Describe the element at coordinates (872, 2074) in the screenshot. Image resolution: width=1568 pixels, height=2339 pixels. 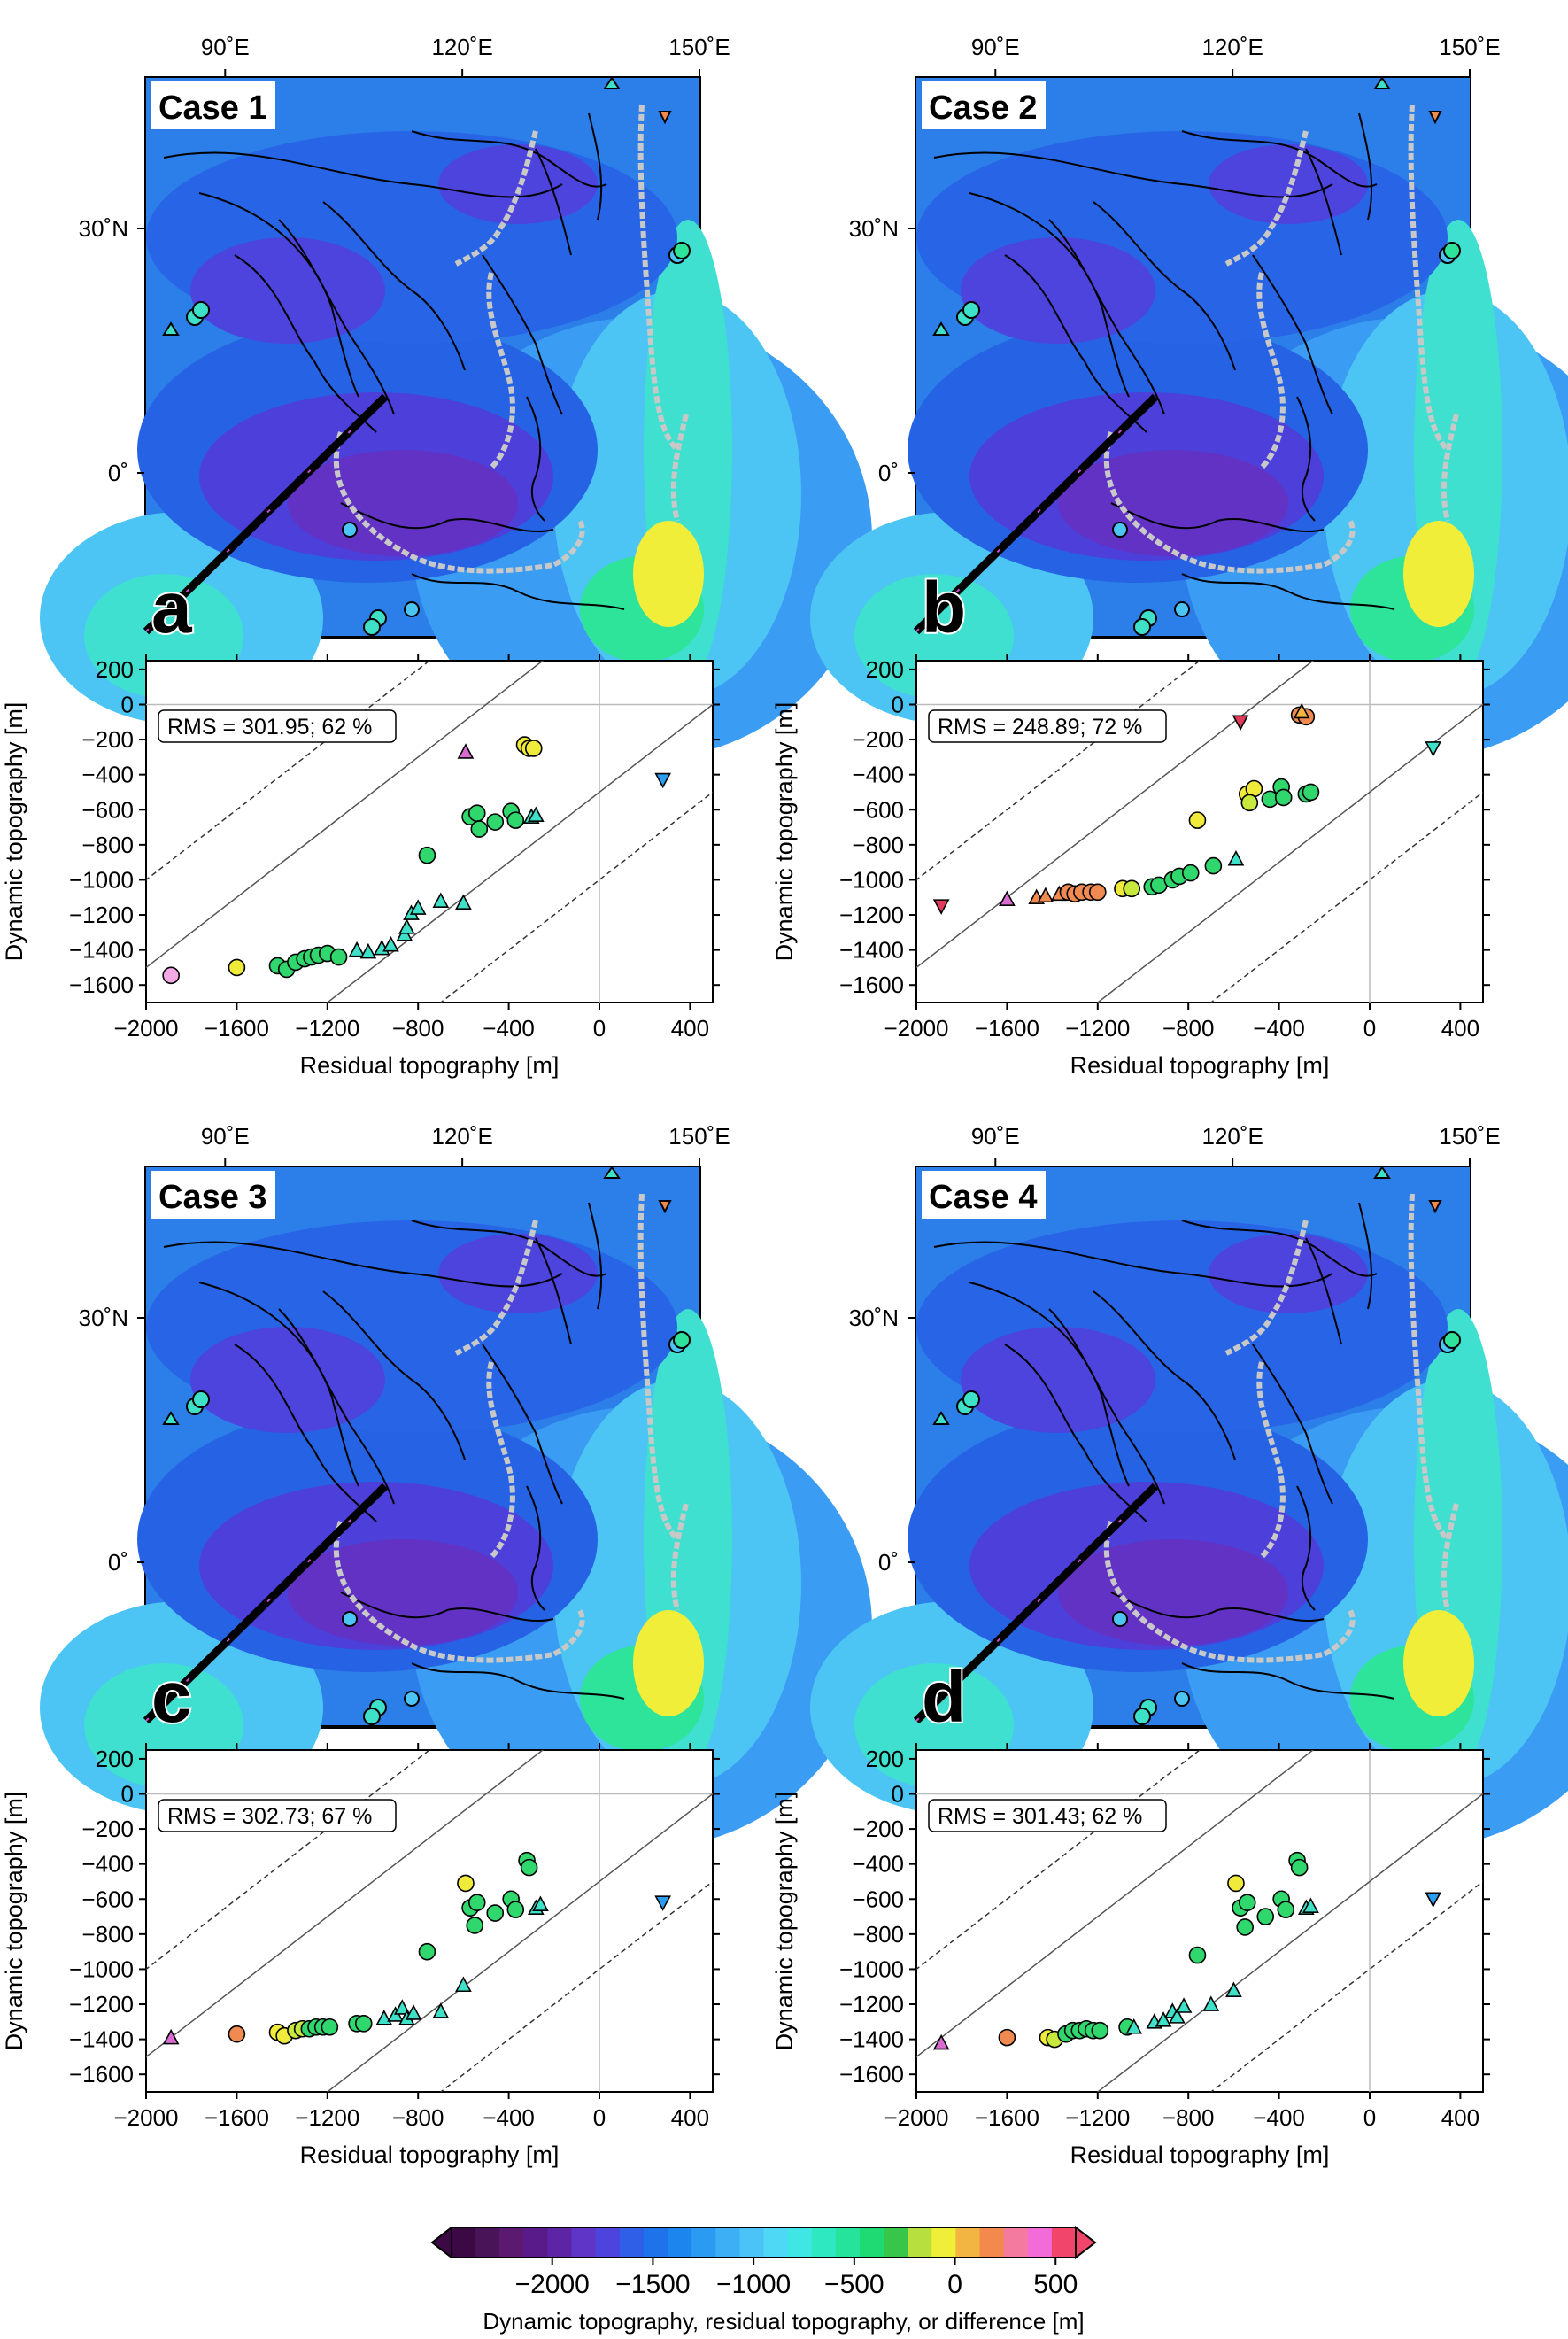
I see `y-tick-label: −1600` at that location.